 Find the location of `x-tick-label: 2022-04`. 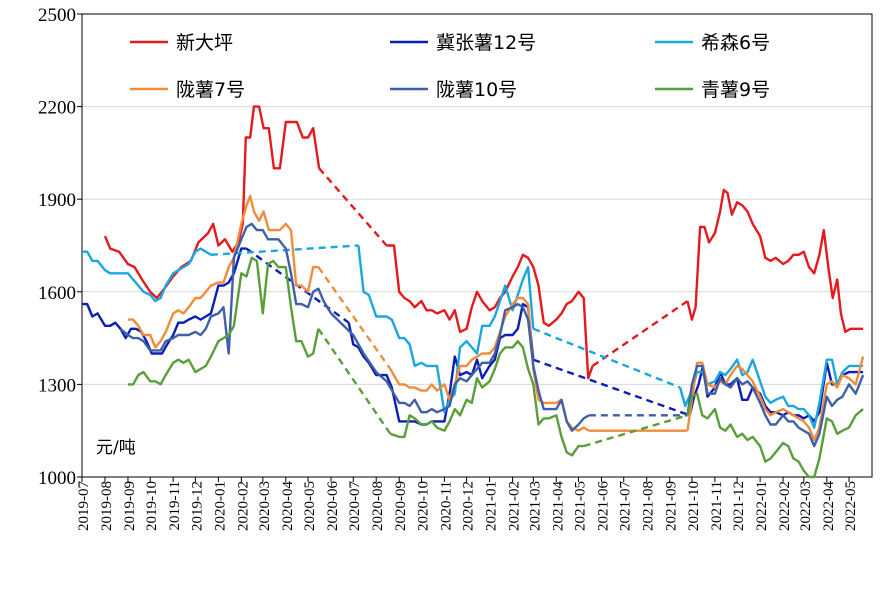

x-tick-label: 2022-04 is located at coordinates (829, 506).